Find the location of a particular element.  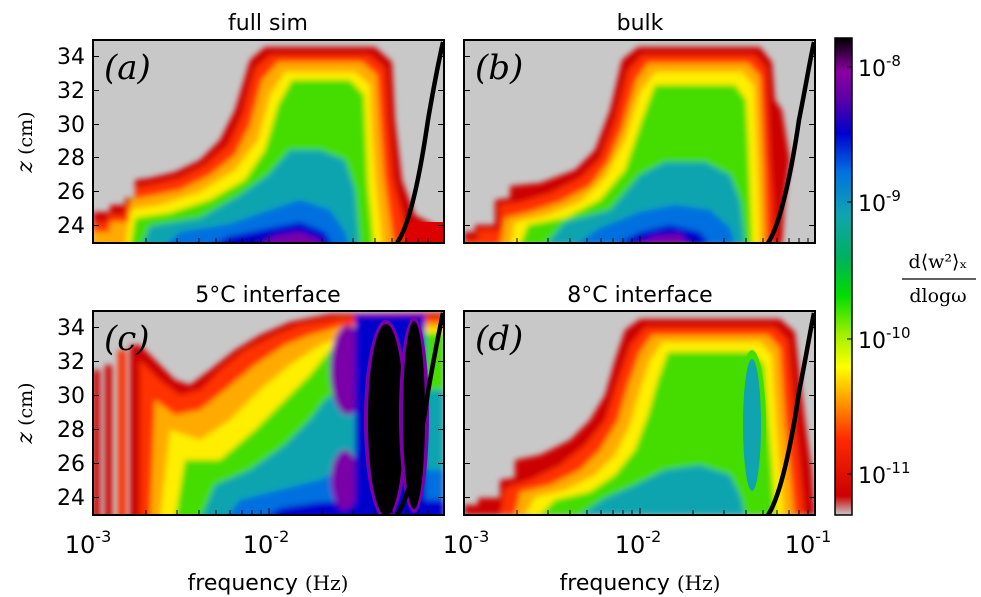

panel-d-label: (d) is located at coordinates (499, 339).